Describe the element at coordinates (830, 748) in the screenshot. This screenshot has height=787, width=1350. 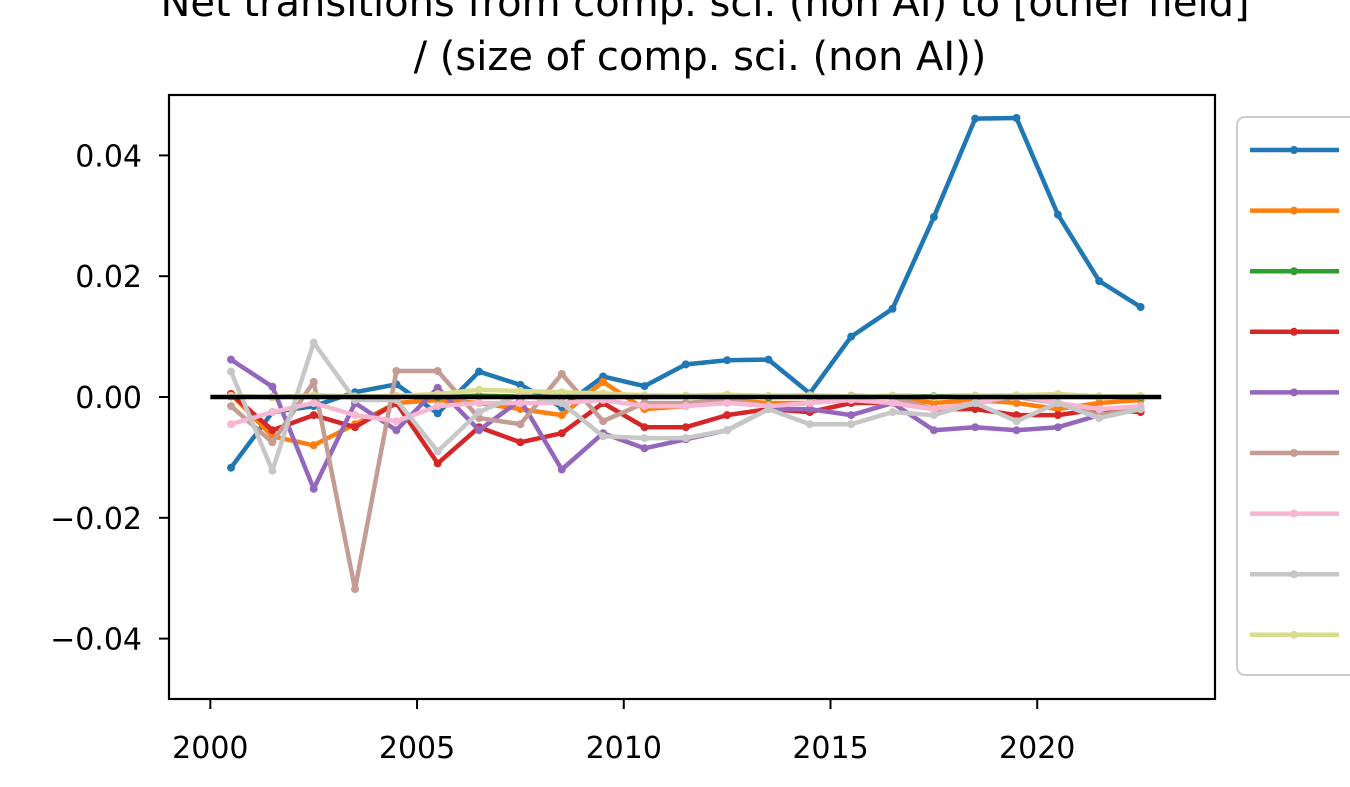
I see `x-tick-label: 2015` at that location.